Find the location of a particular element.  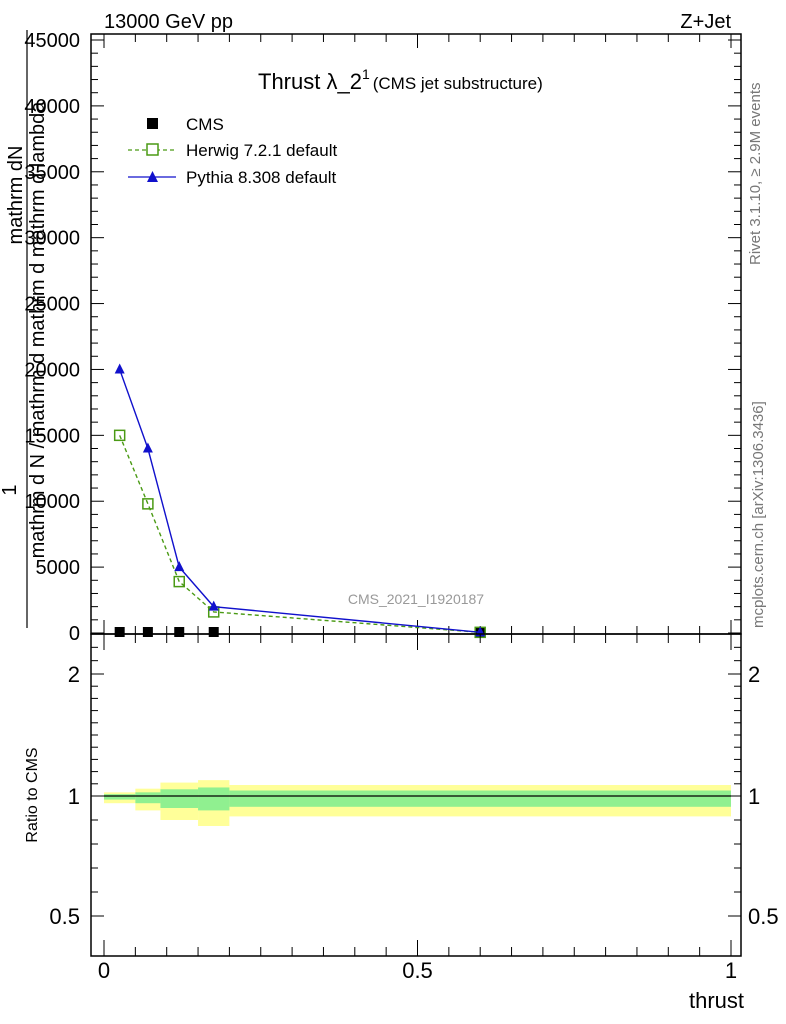

ratio-x-tick-label: 0 is located at coordinates (104, 970).